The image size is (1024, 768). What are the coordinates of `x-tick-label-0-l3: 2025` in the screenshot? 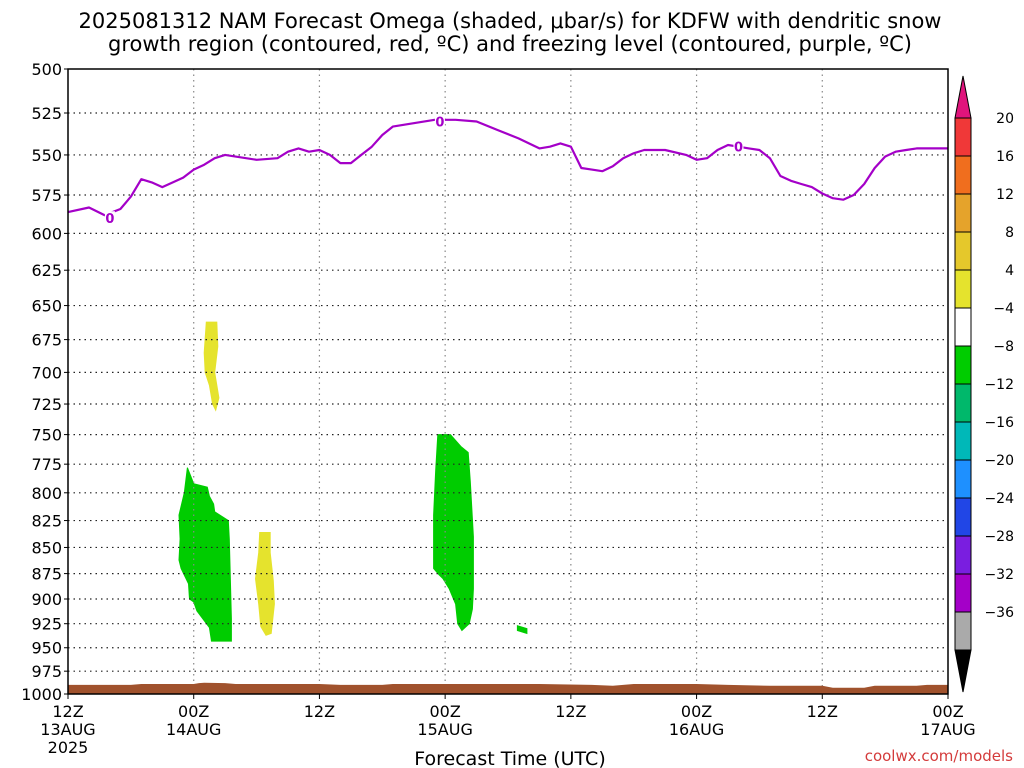 It's located at (68, 747).